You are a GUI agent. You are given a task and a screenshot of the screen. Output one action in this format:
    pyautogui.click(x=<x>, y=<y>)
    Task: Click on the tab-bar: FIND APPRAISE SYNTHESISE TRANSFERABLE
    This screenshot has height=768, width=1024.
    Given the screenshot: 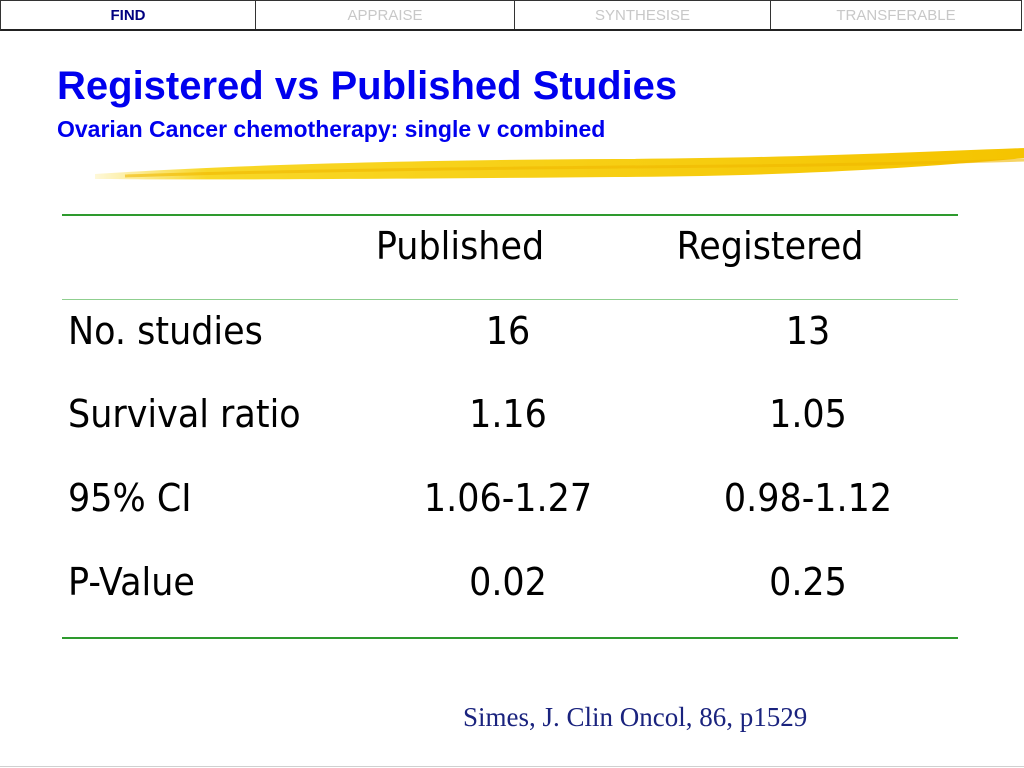 What is the action you would take?
    pyautogui.click(x=511, y=15)
    